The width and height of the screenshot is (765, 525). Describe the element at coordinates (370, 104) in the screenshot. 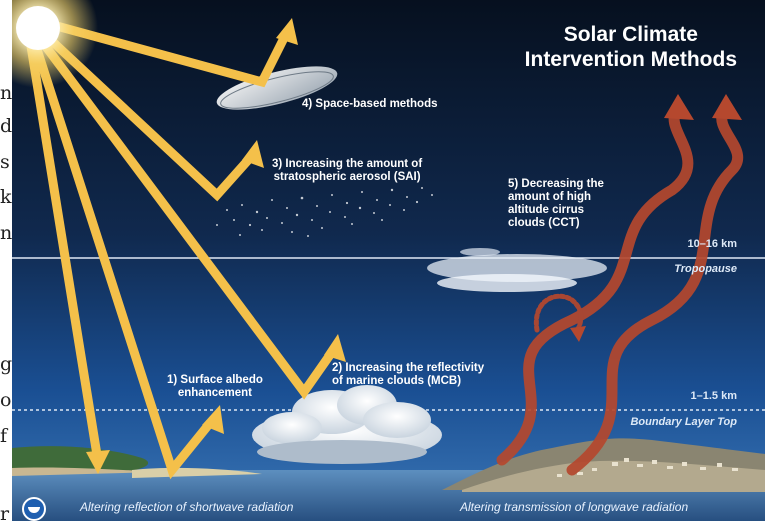

I see `method-label-space: 4) Space-based methods` at that location.